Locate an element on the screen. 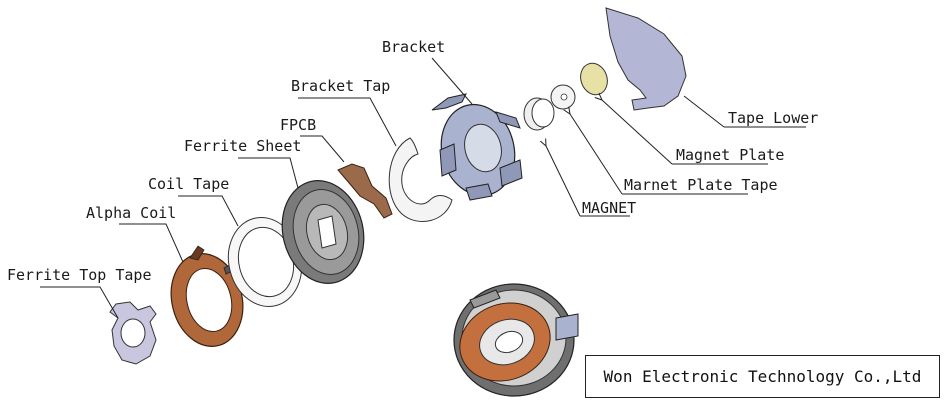 Image resolution: width=952 pixels, height=409 pixels. label-marnet-plate-tape: Marnet Plate Tape is located at coordinates (701, 185).